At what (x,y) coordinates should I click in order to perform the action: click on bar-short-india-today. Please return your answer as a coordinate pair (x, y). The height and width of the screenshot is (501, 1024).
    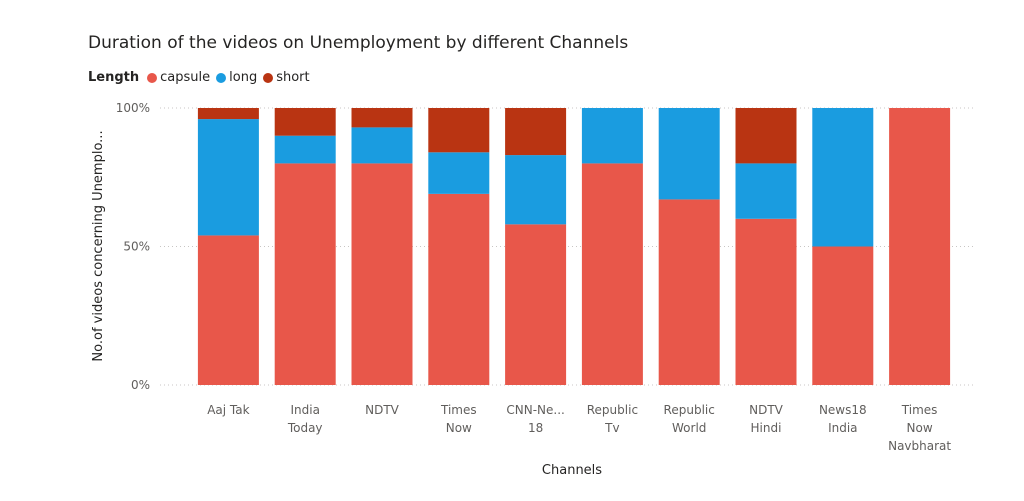
    Looking at the image, I should click on (305, 122).